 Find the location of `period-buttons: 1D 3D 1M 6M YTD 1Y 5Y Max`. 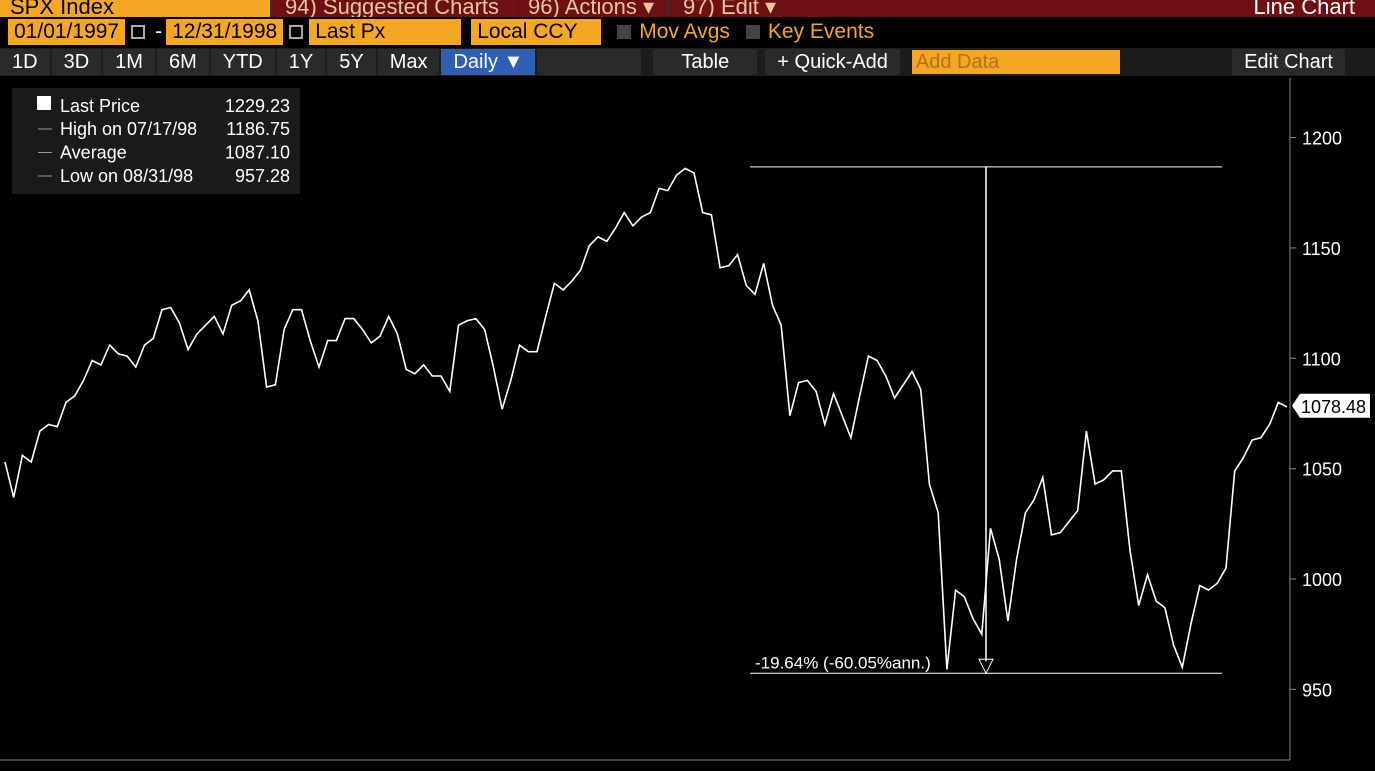

period-buttons: 1D 3D 1M 6M YTD 1Y 5Y Max is located at coordinates (220, 62).